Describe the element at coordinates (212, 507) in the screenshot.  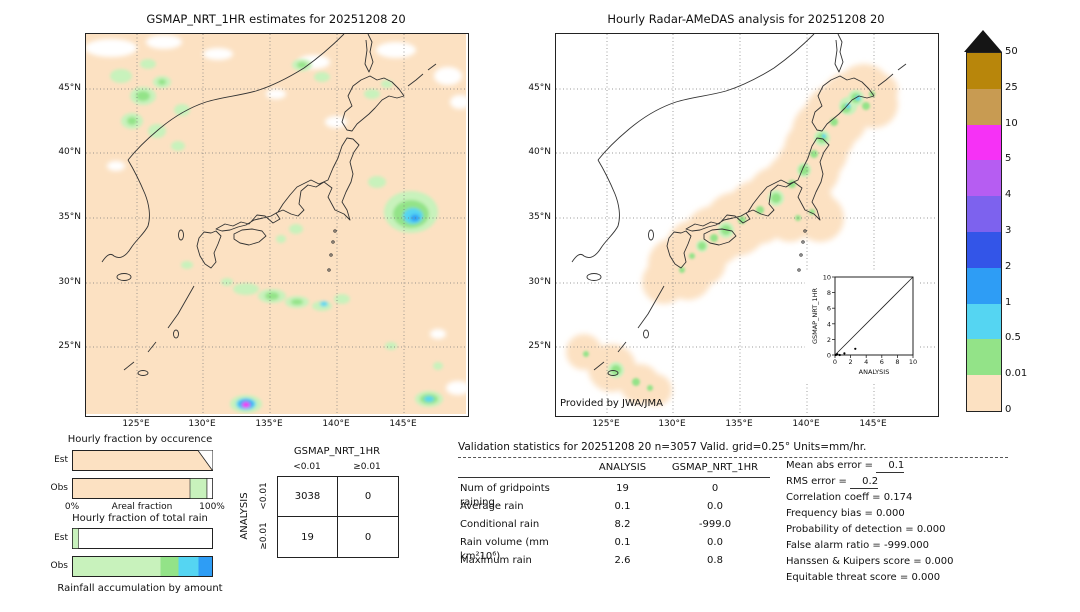
I see `areal-fraction-max: 100%` at that location.